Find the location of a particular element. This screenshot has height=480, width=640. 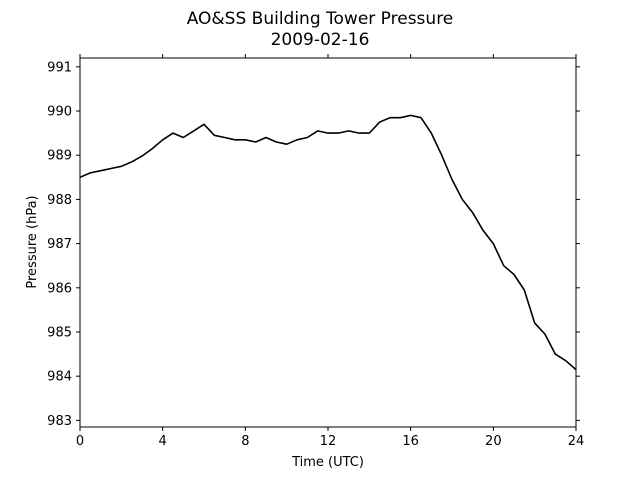

y-tick-label: 987 is located at coordinates (59, 244).